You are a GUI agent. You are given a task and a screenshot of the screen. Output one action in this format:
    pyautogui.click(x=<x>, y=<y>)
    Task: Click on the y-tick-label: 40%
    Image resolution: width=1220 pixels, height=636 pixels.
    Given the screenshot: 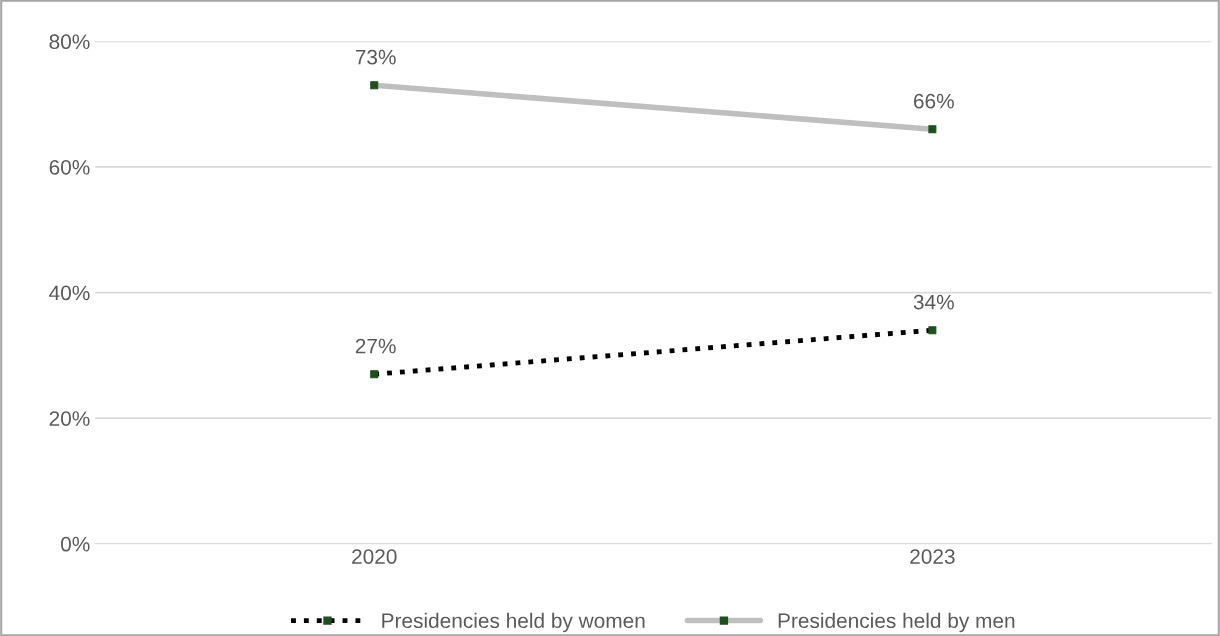 What is the action you would take?
    pyautogui.click(x=69, y=293)
    